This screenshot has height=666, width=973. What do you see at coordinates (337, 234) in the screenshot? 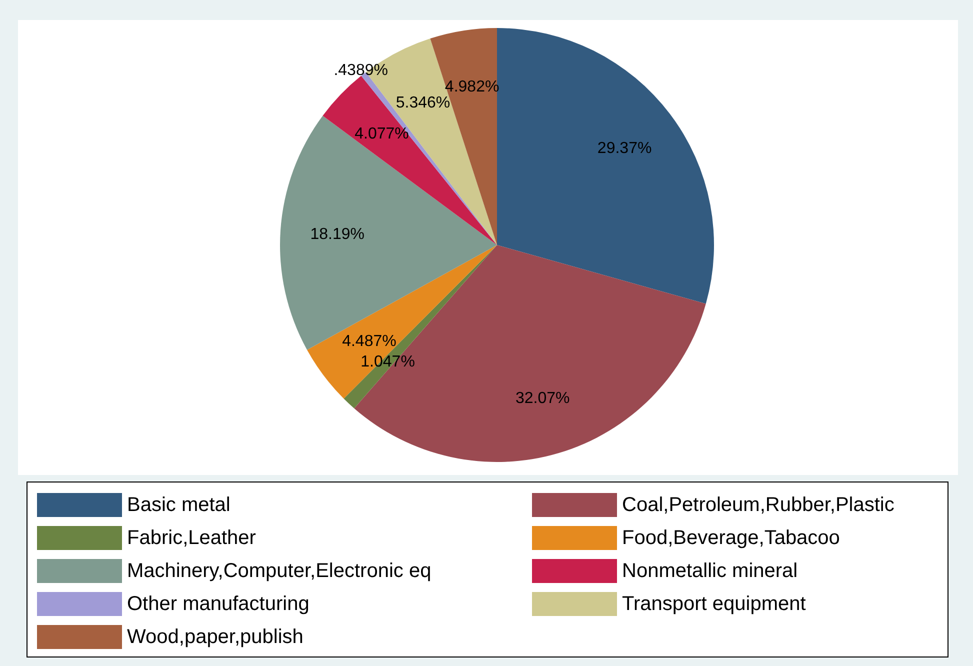
I see `data-label: 18.19%` at bounding box center [337, 234].